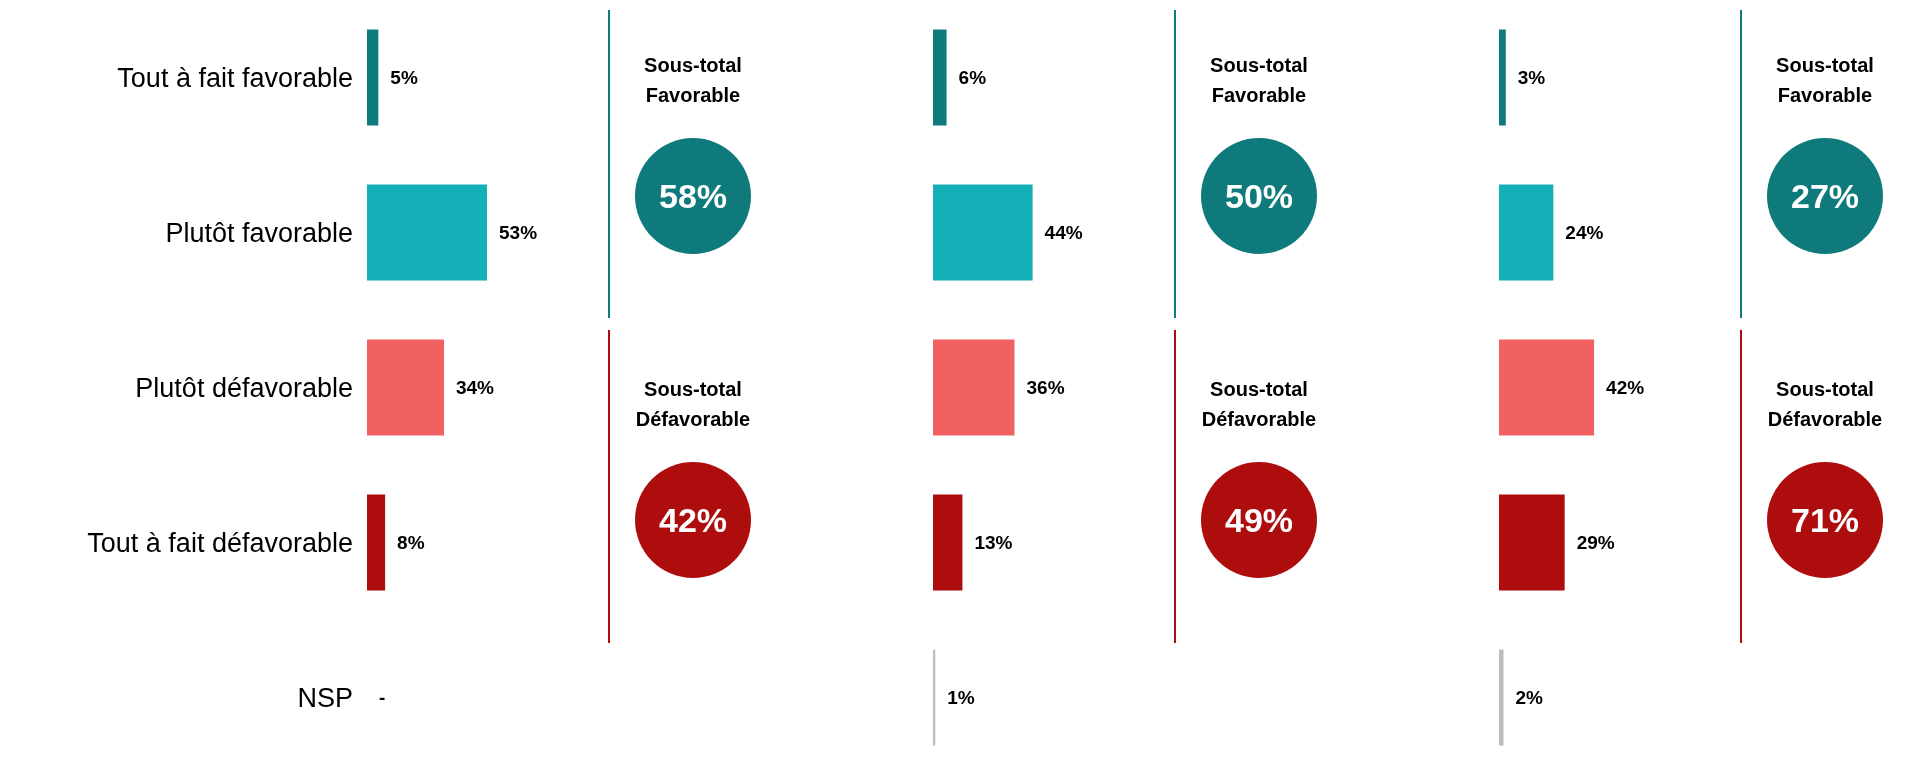 The width and height of the screenshot is (1919, 775). What do you see at coordinates (1045, 387) in the screenshot?
I see `data-label: 36%` at bounding box center [1045, 387].